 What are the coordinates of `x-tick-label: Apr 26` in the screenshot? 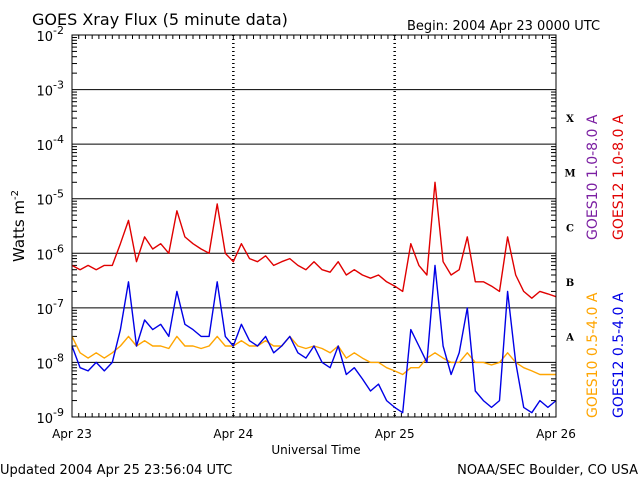 It's located at (556, 434).